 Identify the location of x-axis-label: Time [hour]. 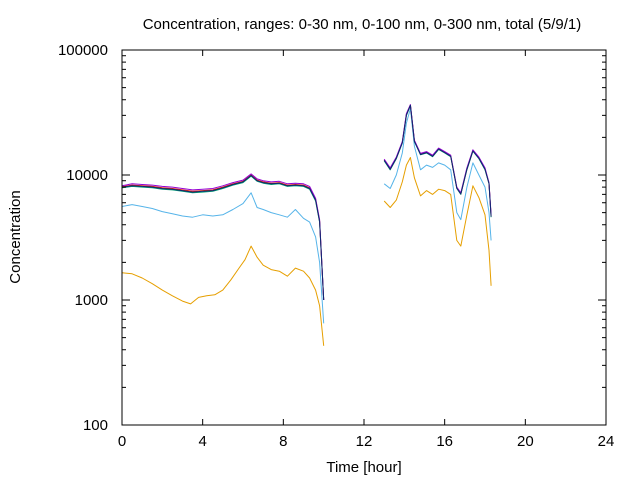
(363, 467).